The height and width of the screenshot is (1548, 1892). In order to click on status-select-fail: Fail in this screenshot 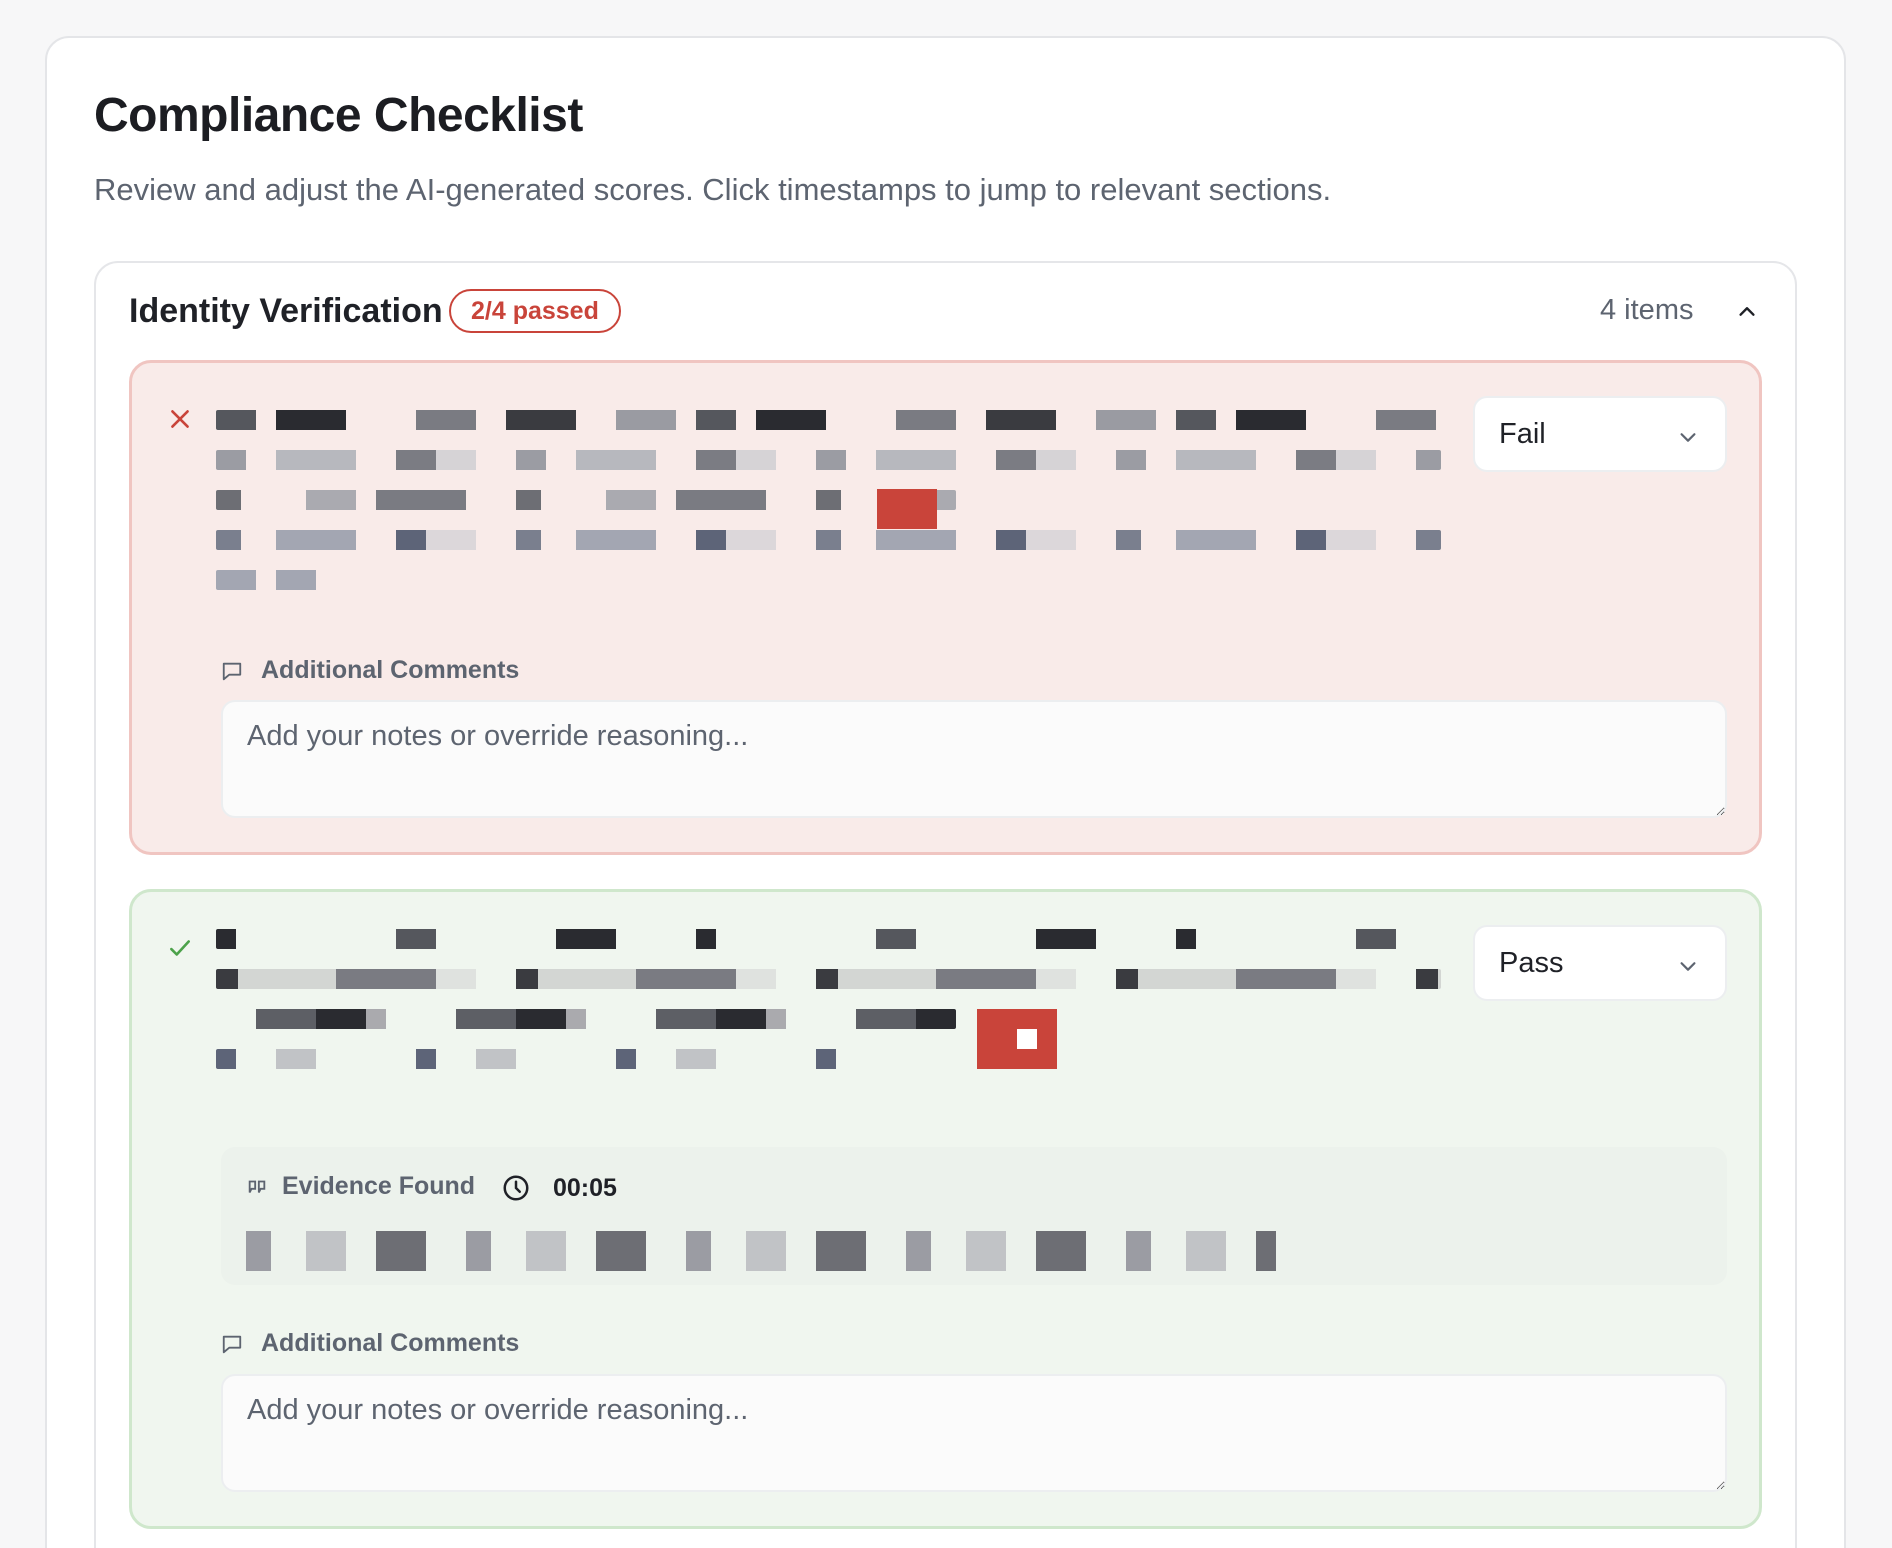, I will do `click(1600, 434)`.